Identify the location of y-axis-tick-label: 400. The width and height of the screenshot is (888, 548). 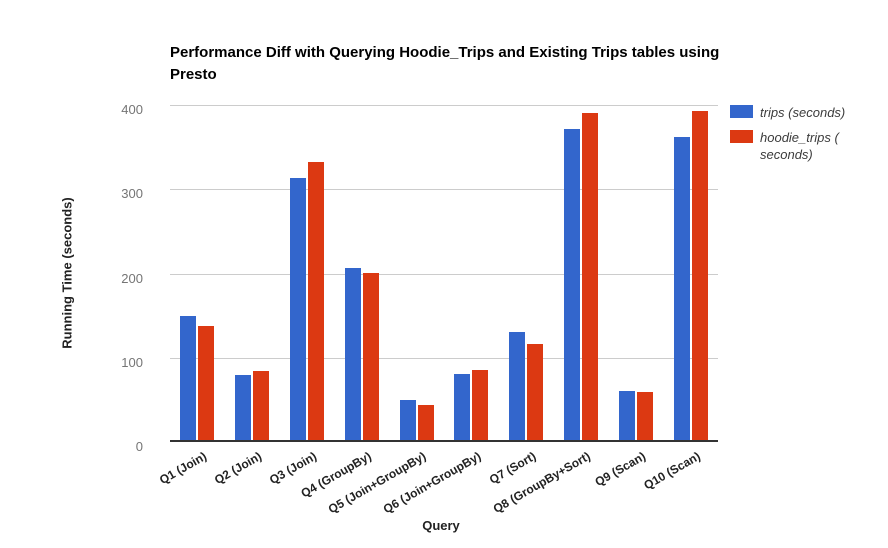
(132, 109).